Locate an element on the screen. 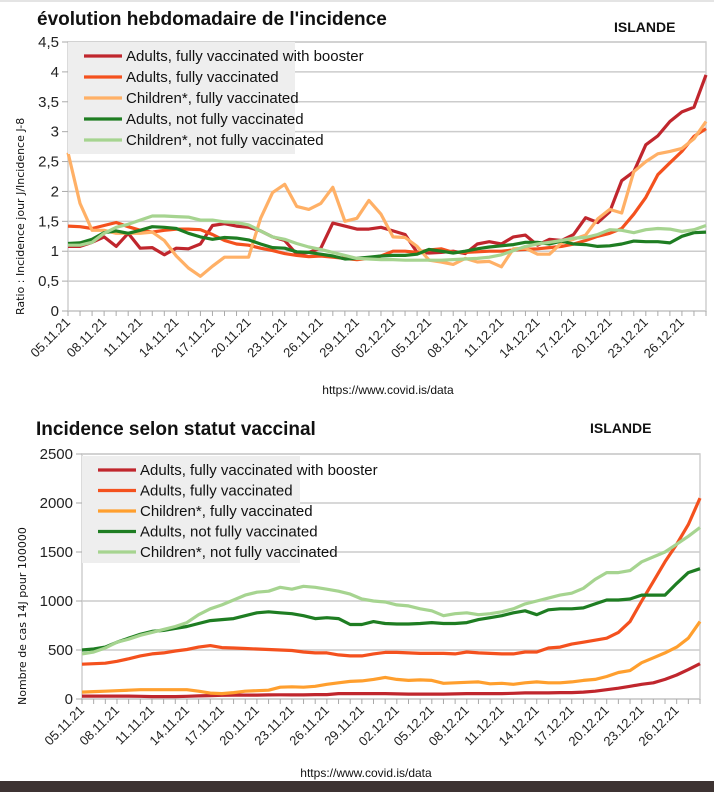 The height and width of the screenshot is (792, 714). y-tick-label: 500 is located at coordinates (60, 650).